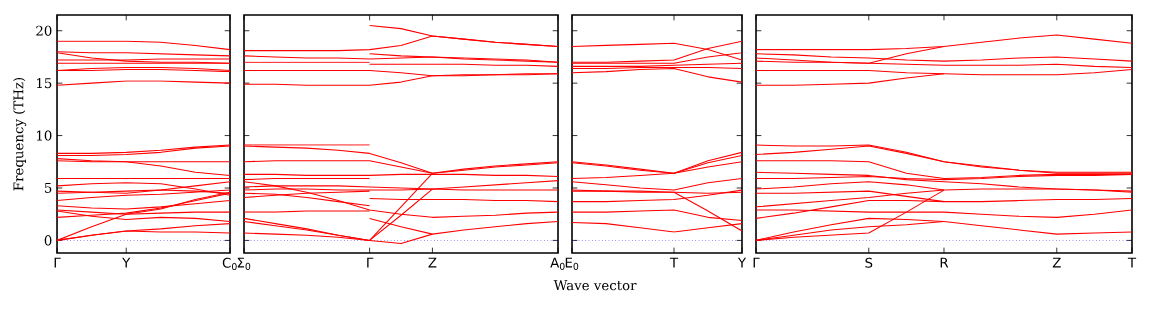 The width and height of the screenshot is (1152, 310). Describe the element at coordinates (44, 30) in the screenshot. I see `y-tick-label: 20` at that location.